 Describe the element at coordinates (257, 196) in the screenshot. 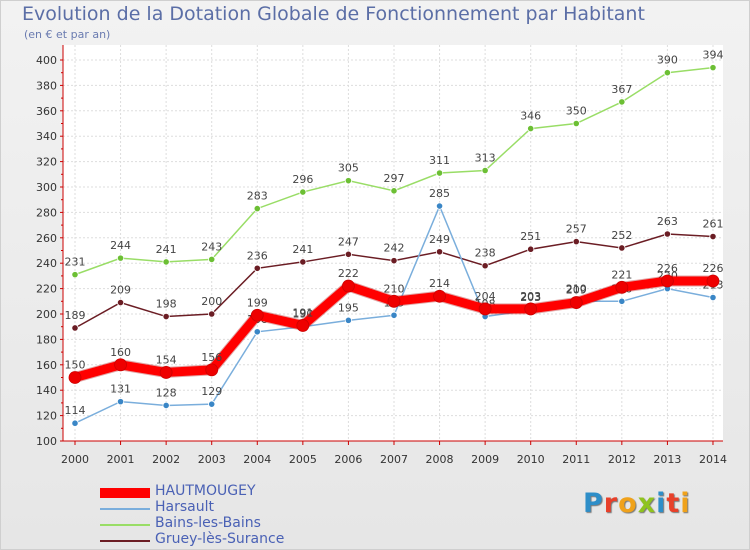

I see `data-label: 283` at that location.